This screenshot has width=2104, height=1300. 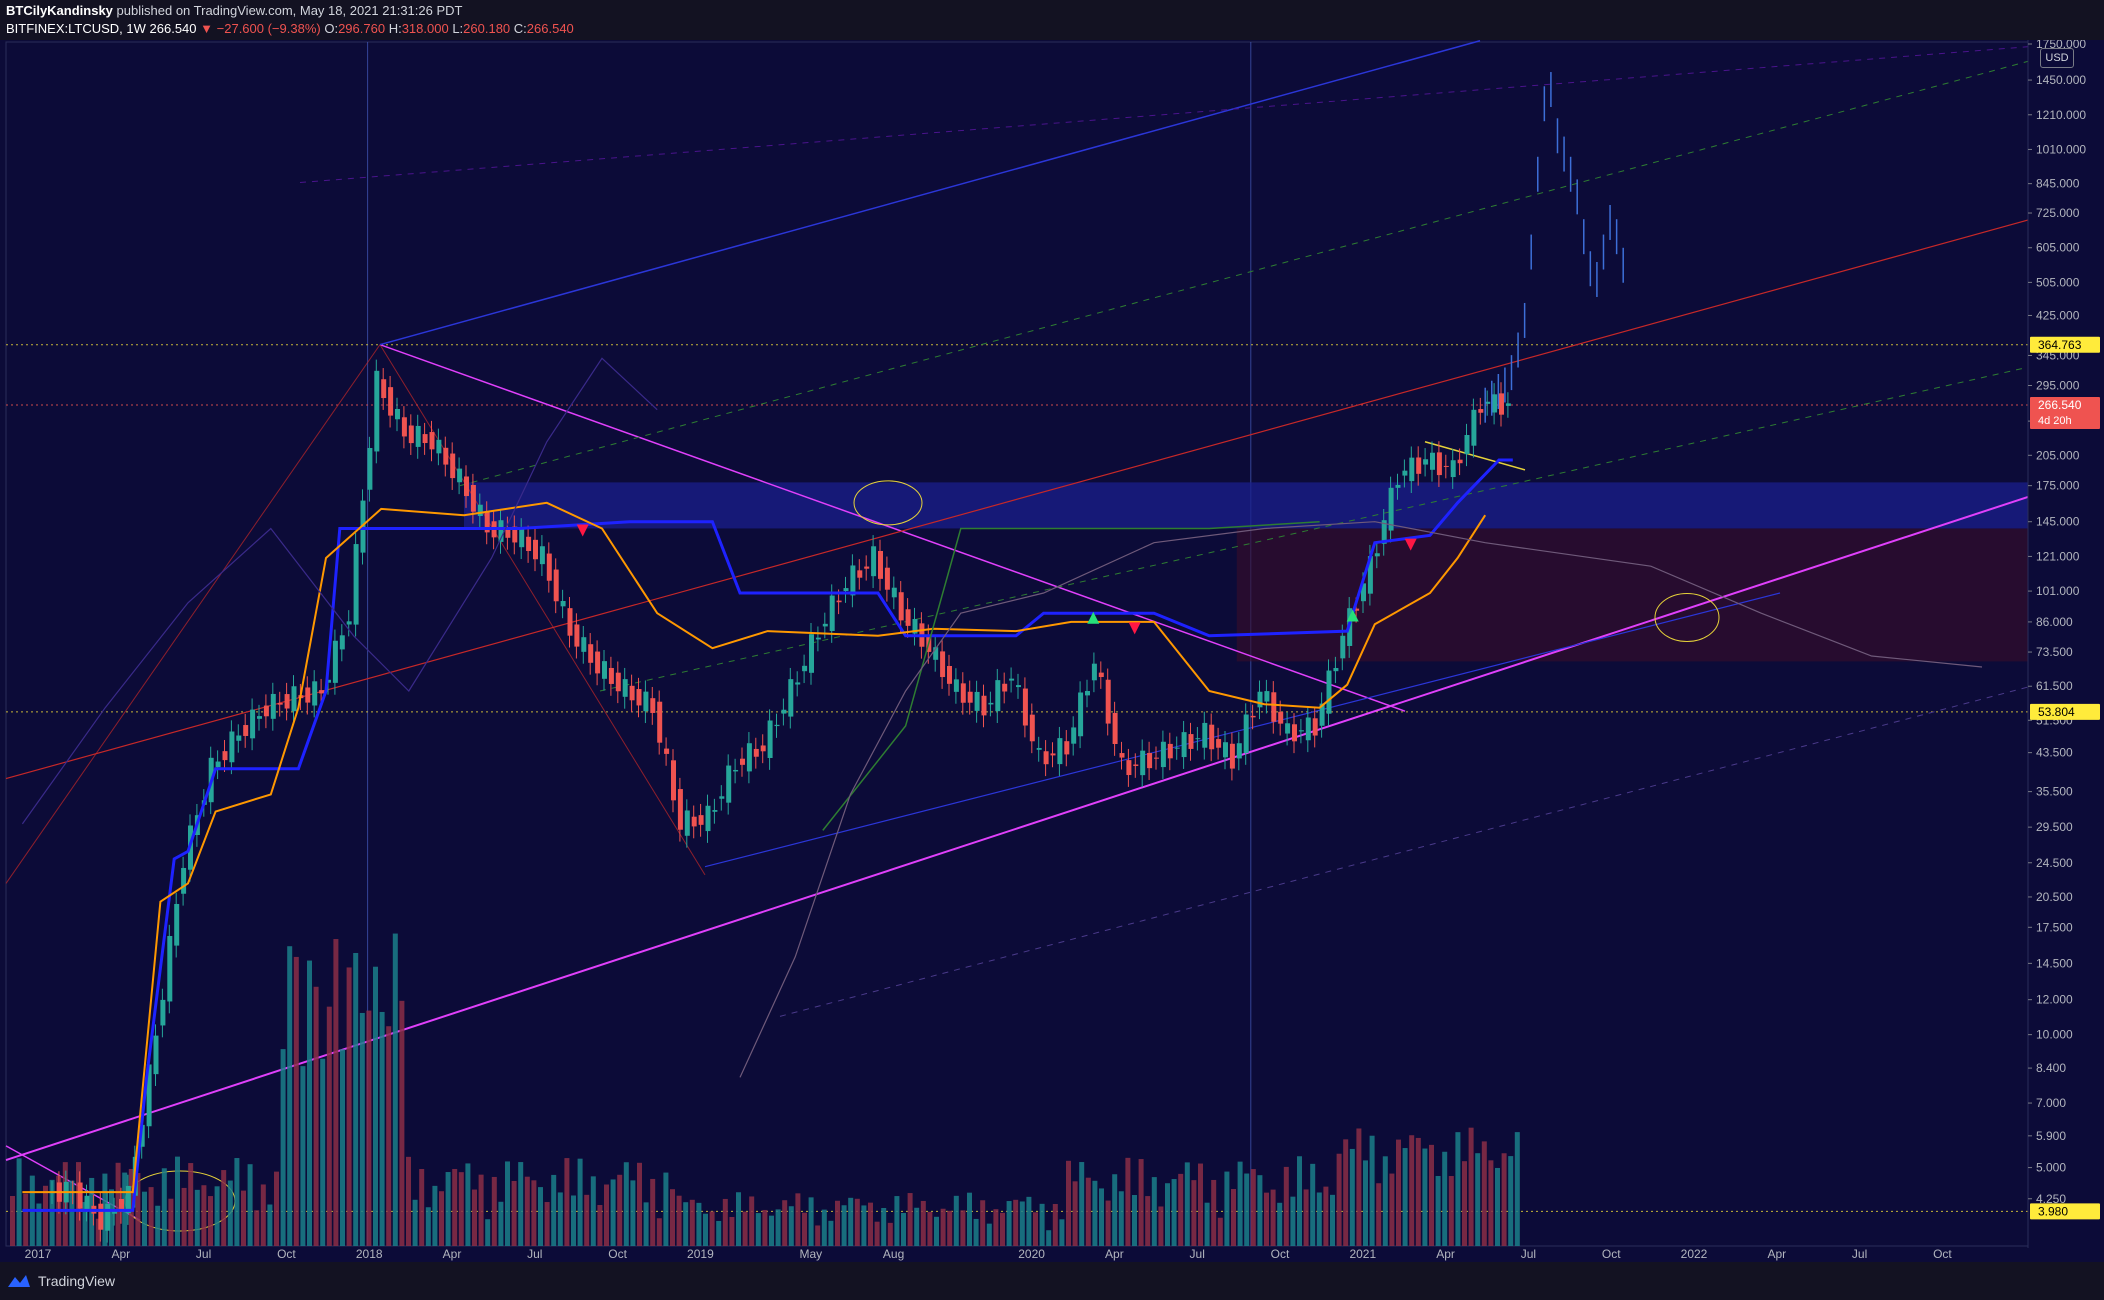 What do you see at coordinates (2065, 344) in the screenshot?
I see `price-level-badge: 364.763` at bounding box center [2065, 344].